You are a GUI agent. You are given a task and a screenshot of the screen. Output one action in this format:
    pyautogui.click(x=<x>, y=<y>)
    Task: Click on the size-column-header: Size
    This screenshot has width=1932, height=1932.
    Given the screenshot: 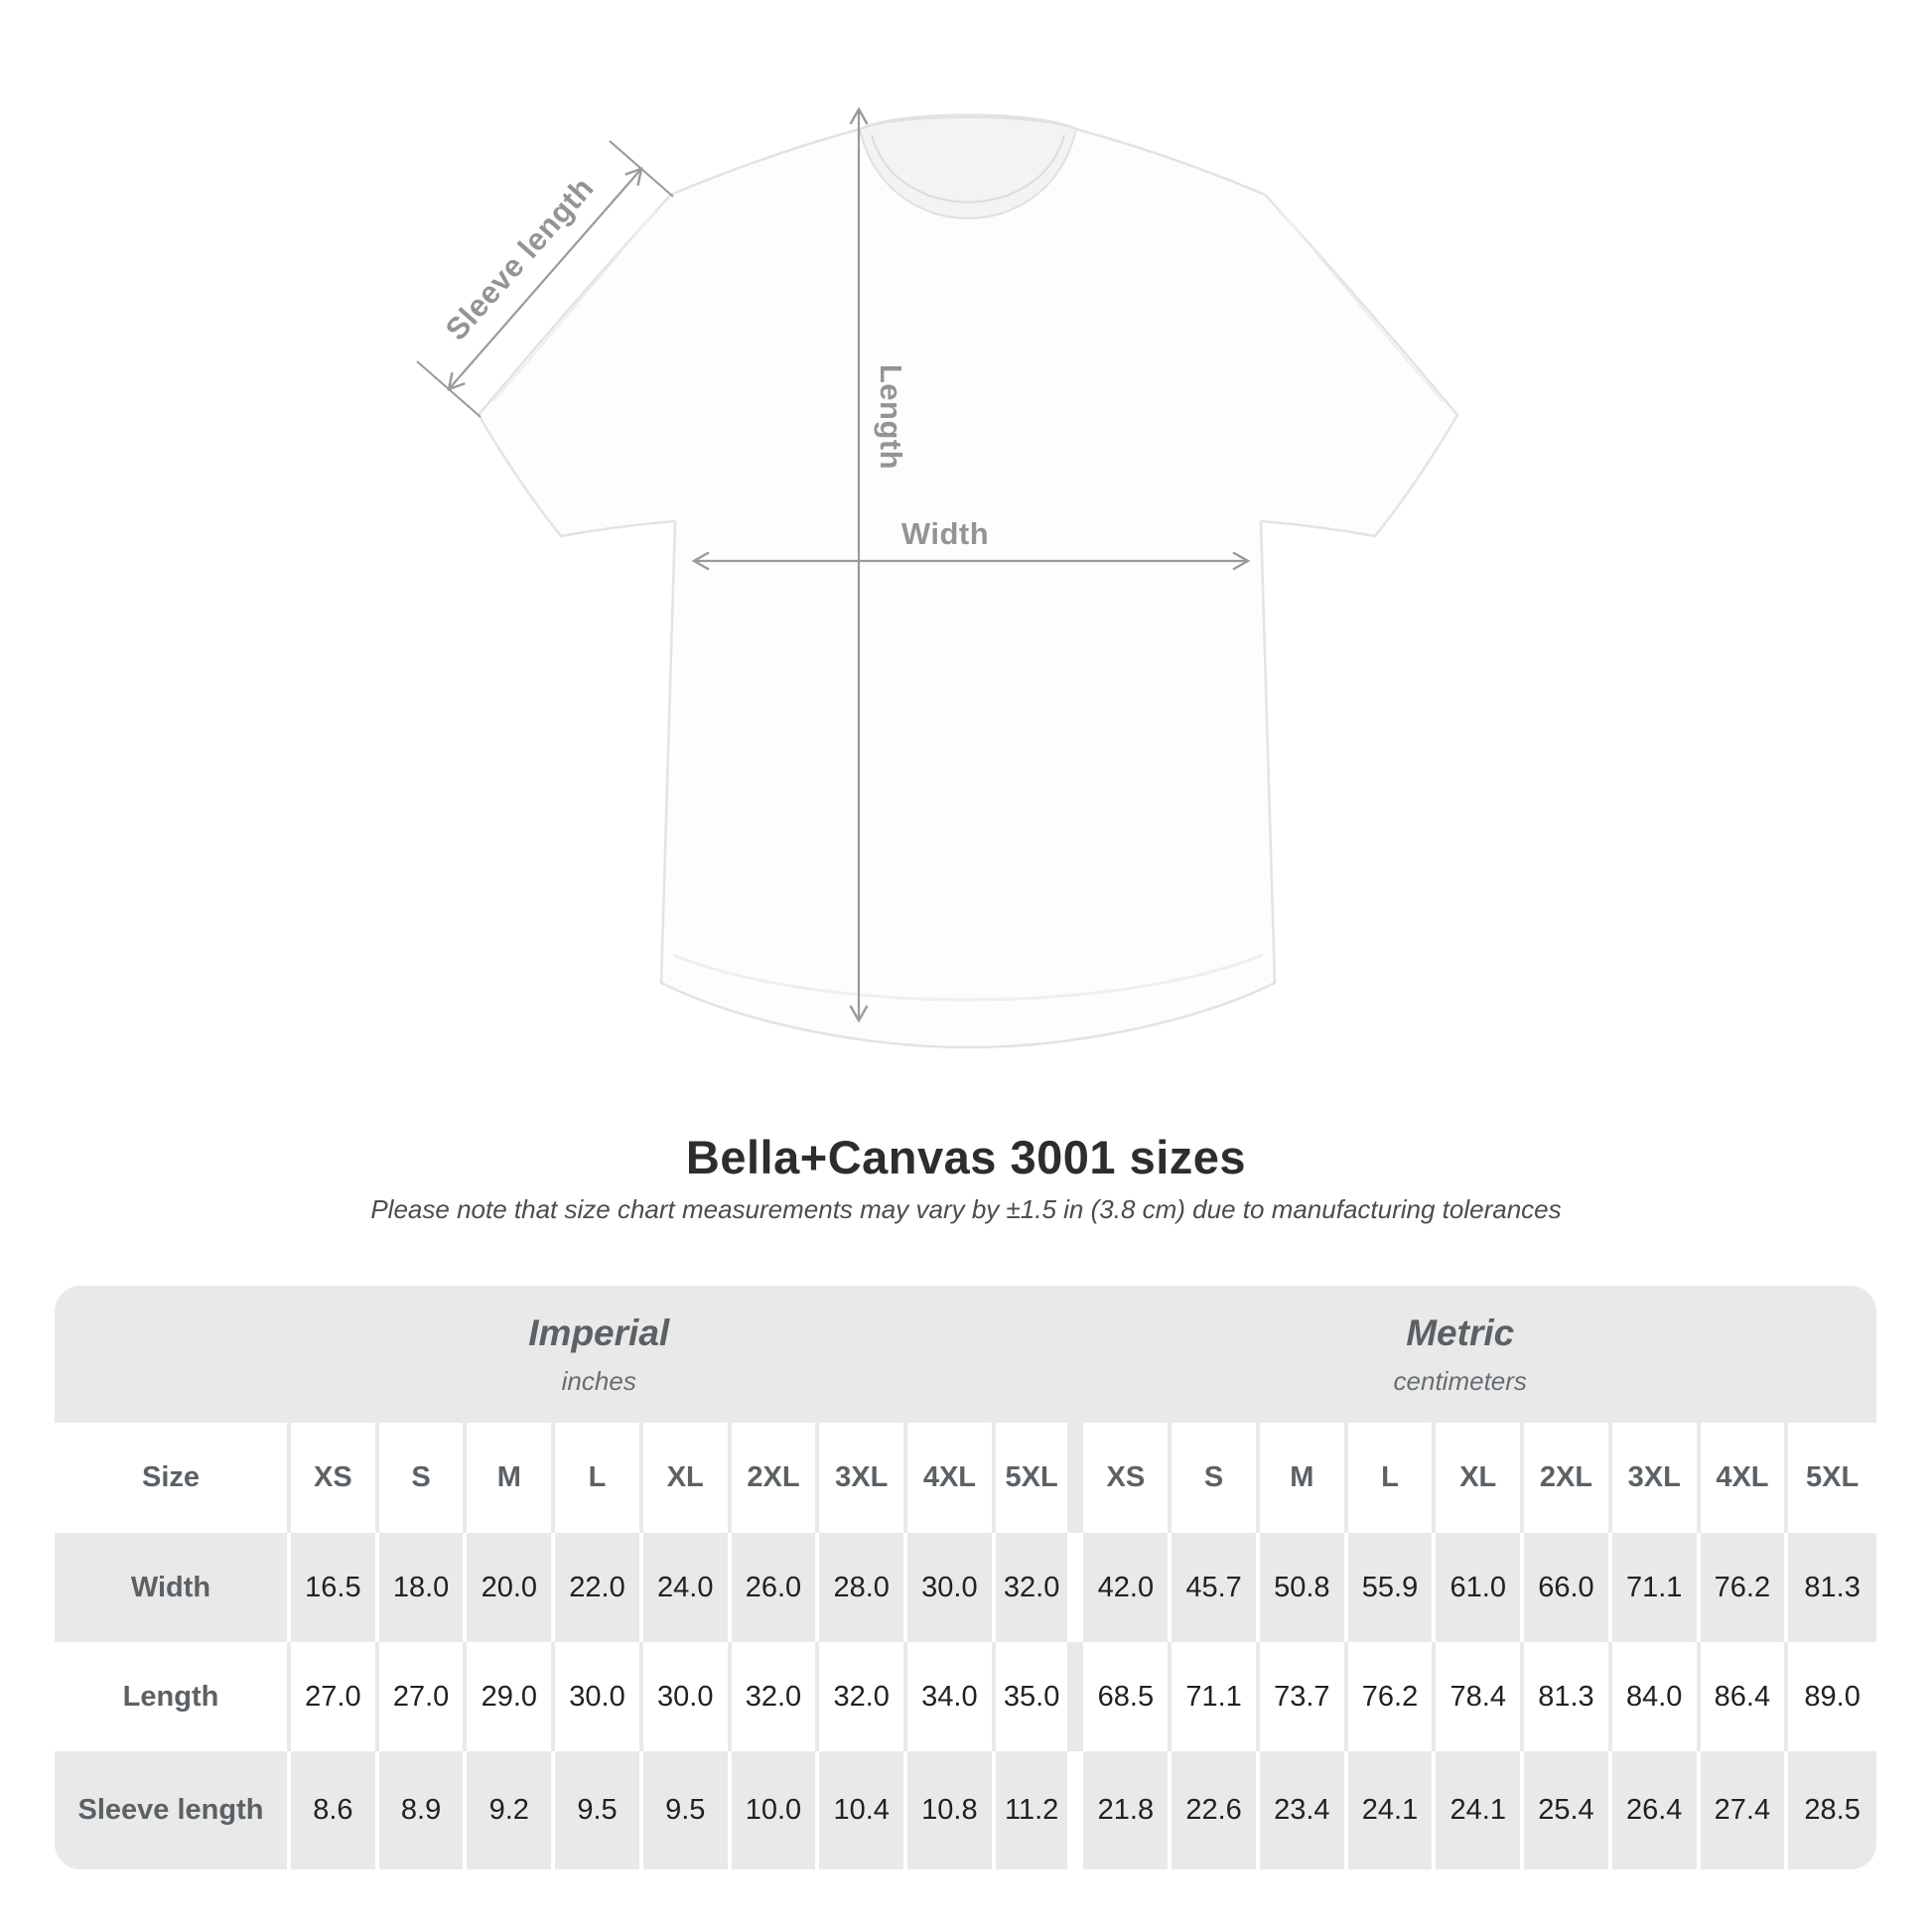 What is the action you would take?
    pyautogui.click(x=173, y=1478)
    